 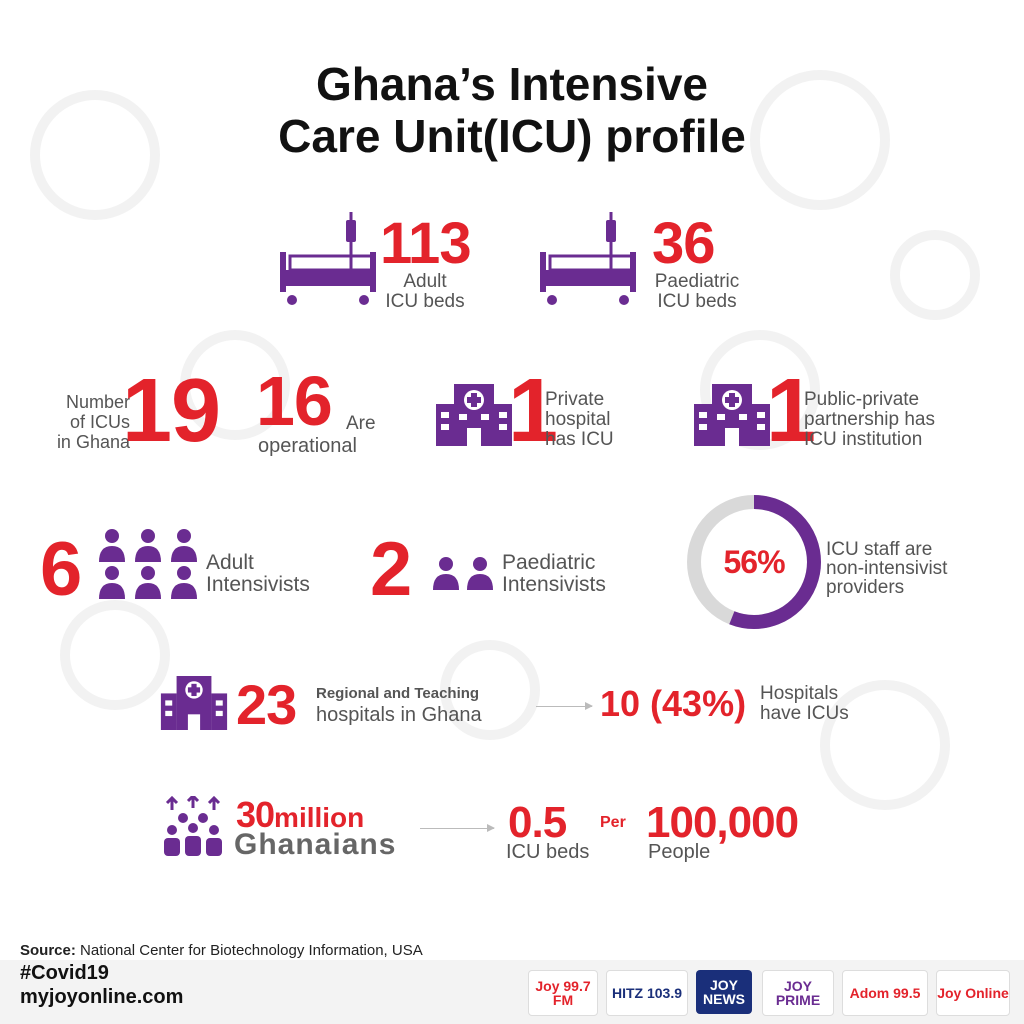 I want to click on hospitals-with-icu-label: Hospitals have ICUs, so click(x=804, y=703).